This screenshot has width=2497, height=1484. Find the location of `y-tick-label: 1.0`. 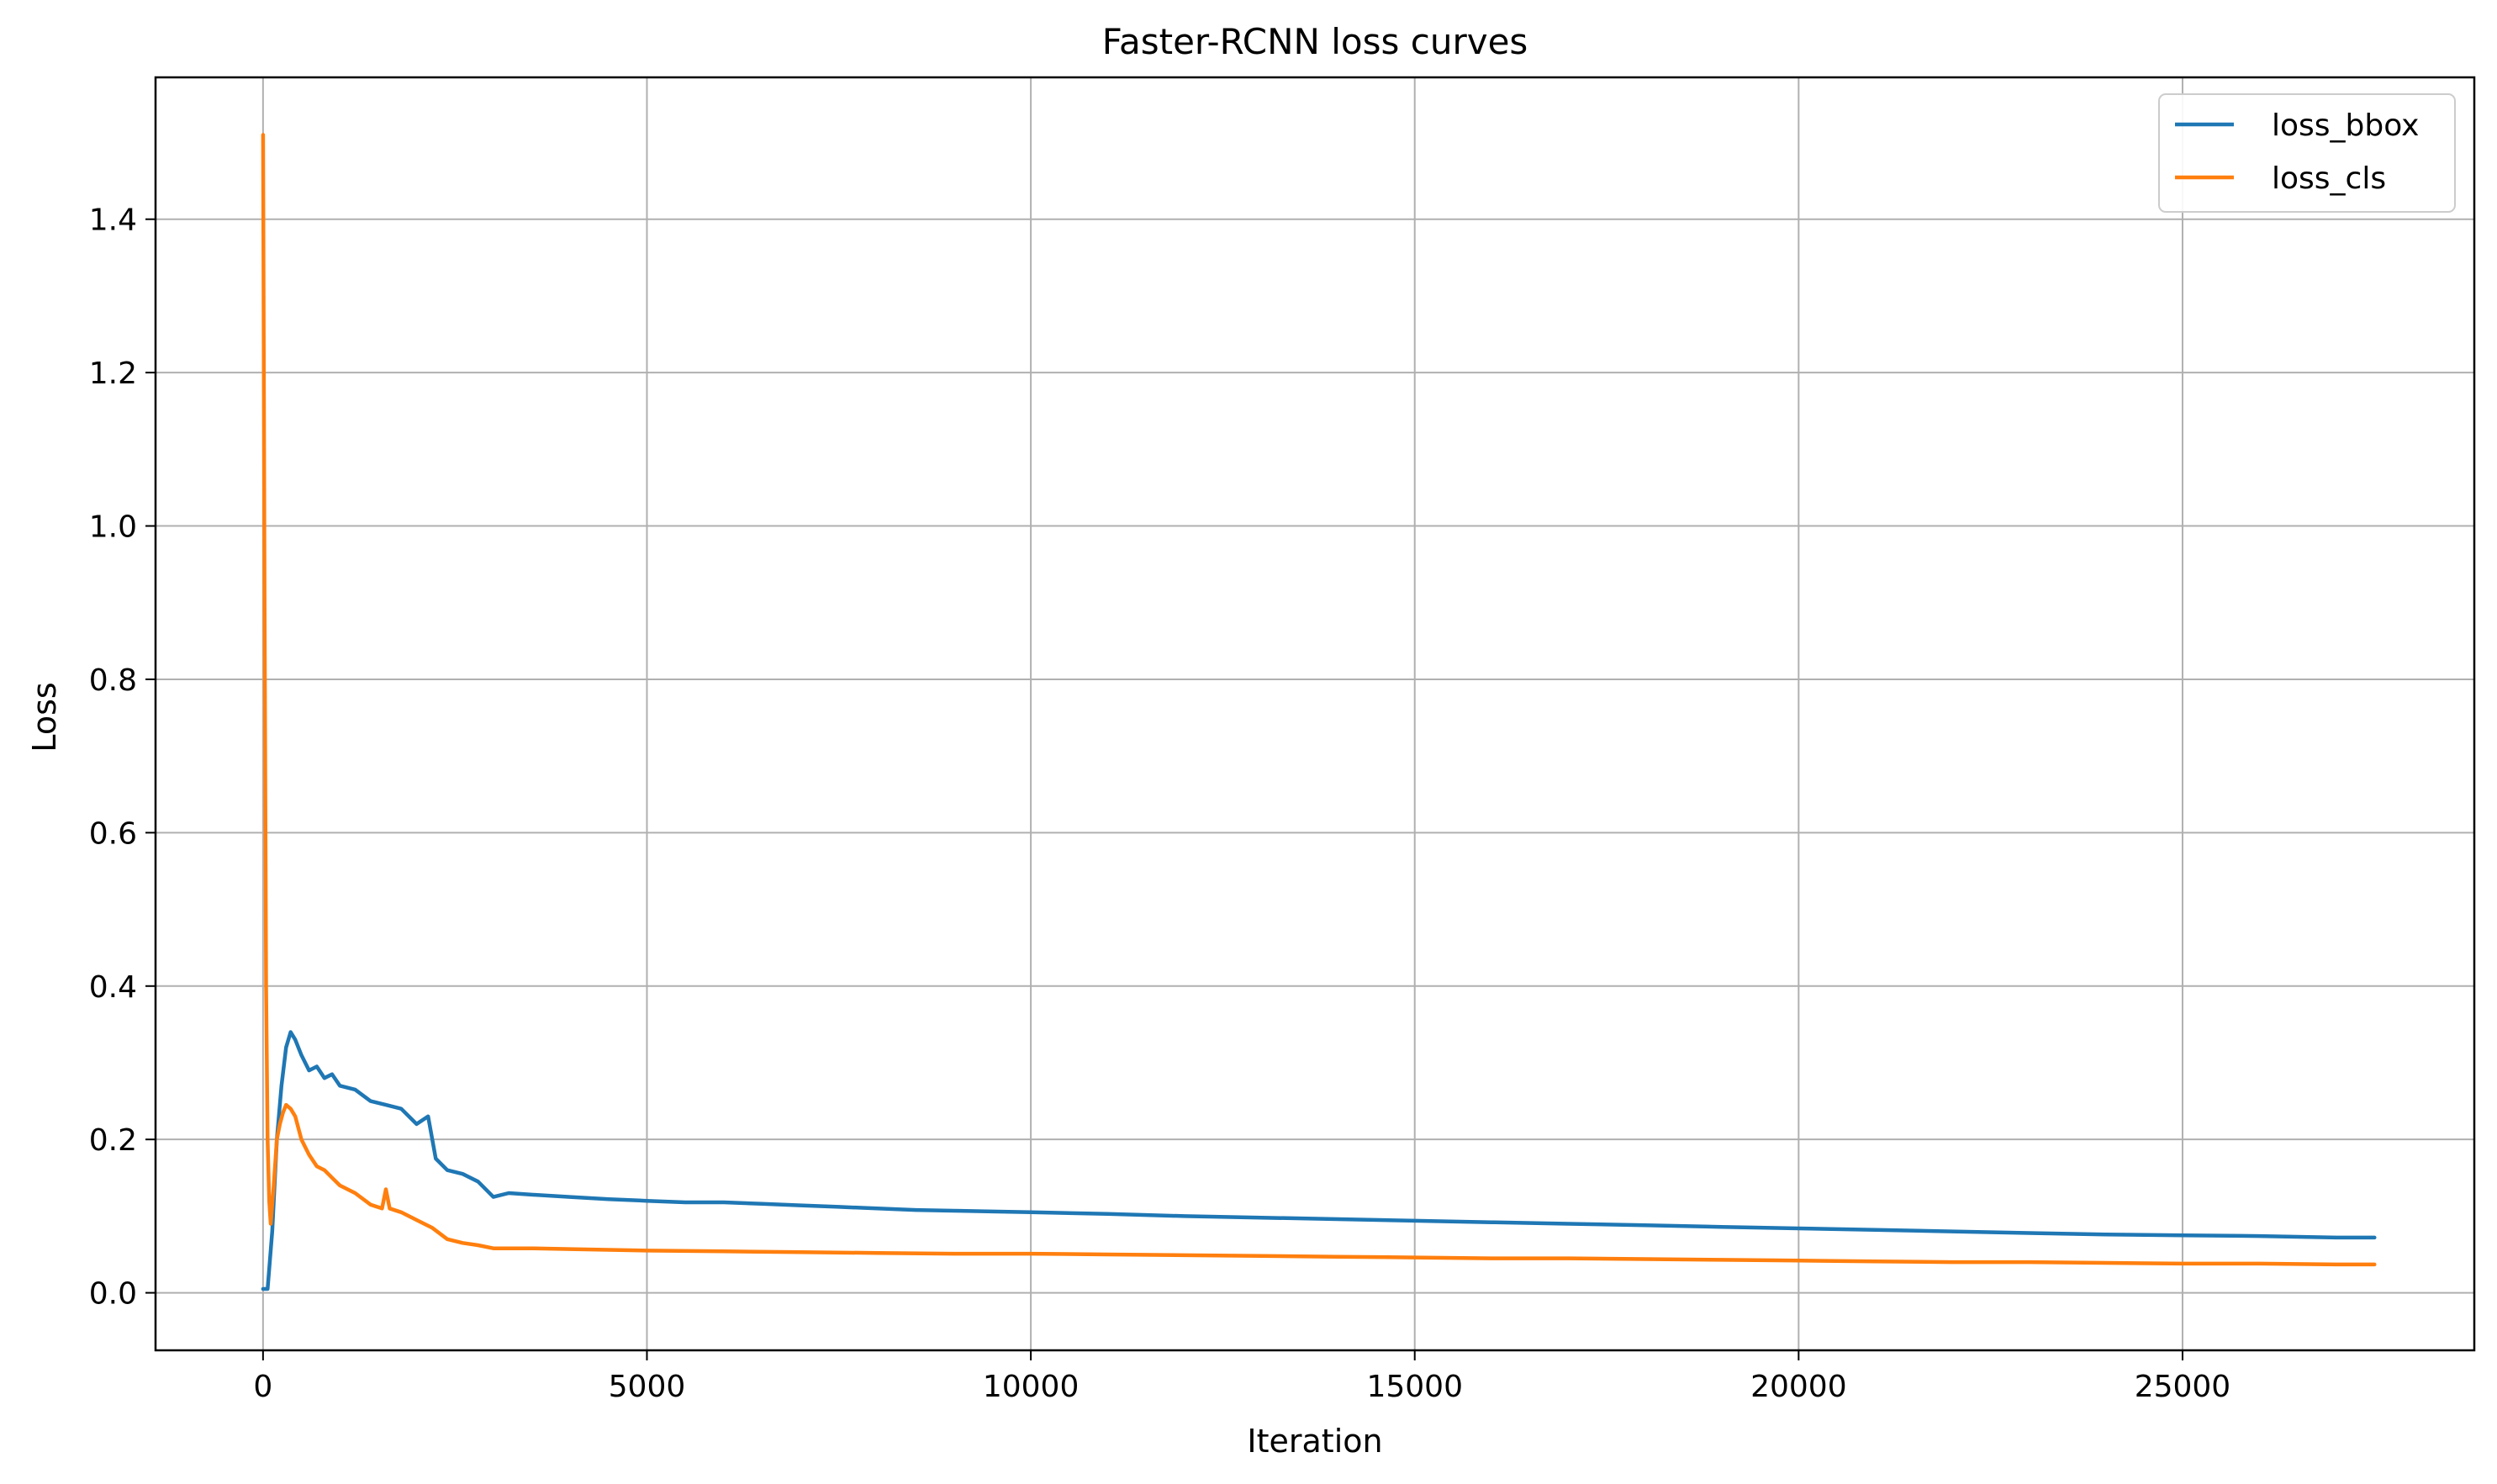

y-tick-label: 1.0 is located at coordinates (113, 527).